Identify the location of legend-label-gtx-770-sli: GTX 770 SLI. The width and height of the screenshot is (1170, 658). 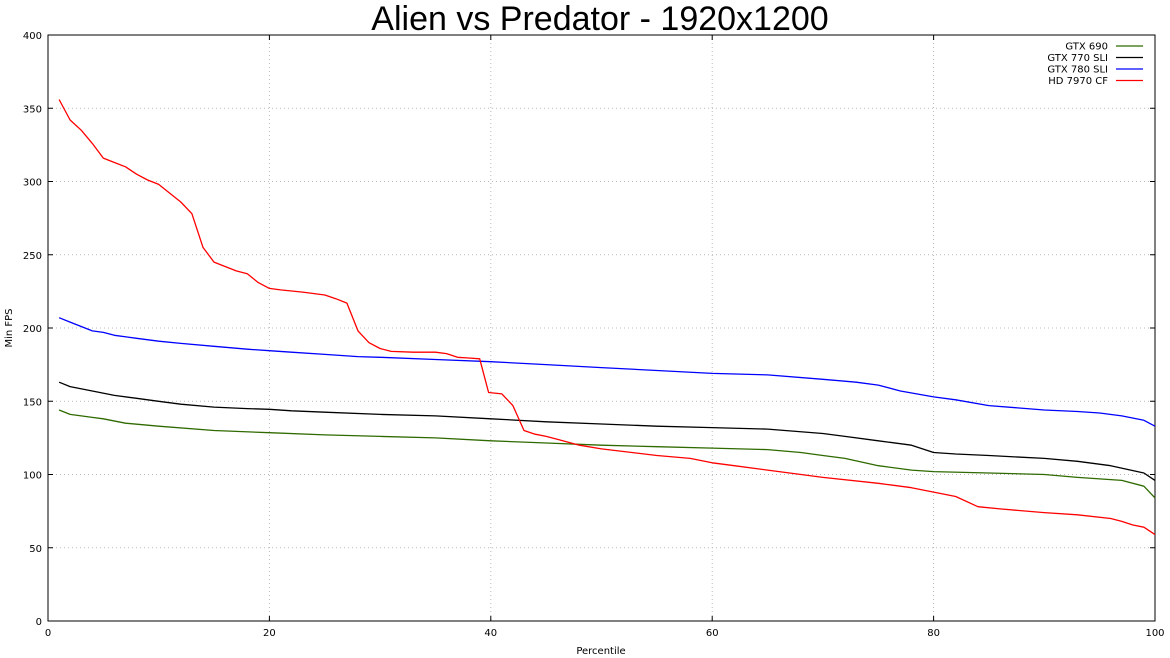
(1077, 58).